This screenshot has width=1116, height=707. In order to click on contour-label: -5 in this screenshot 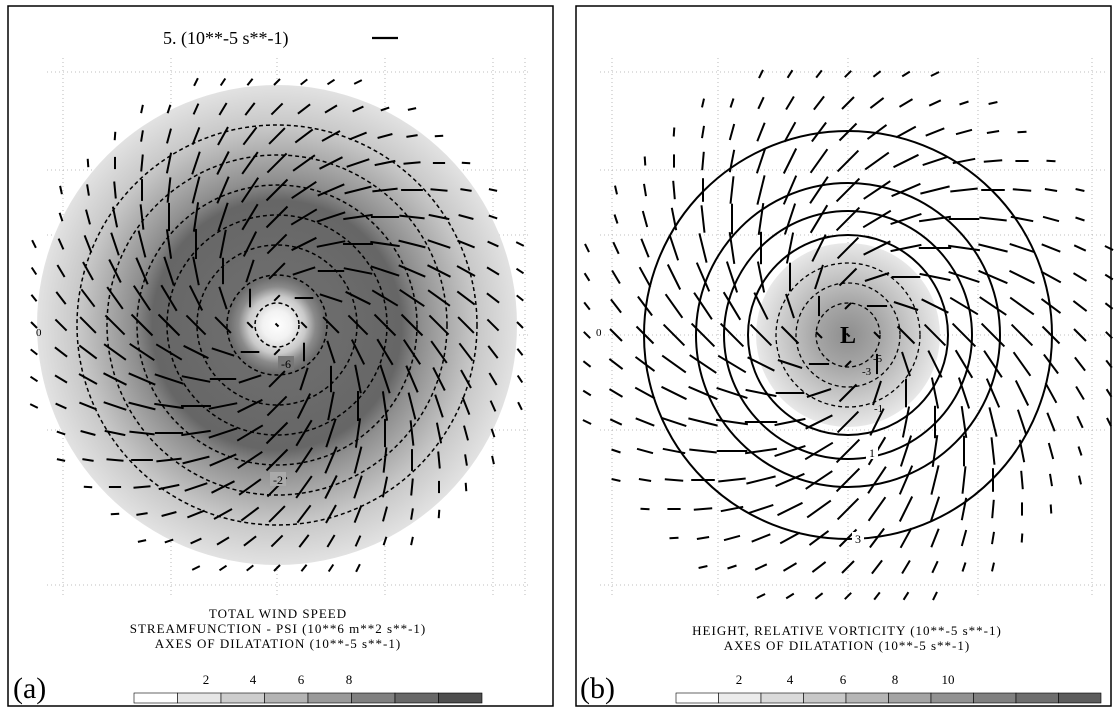, I will do `click(878, 359)`.